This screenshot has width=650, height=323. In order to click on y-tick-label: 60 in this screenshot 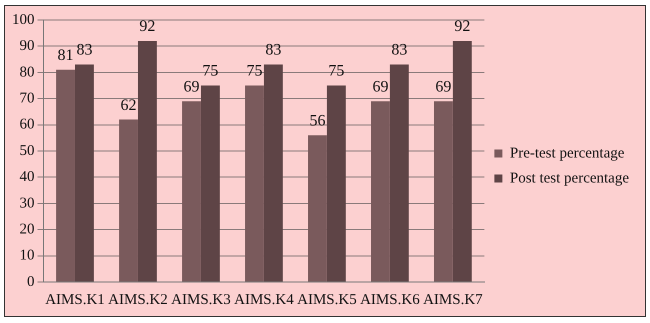, I will do `click(27, 124)`.